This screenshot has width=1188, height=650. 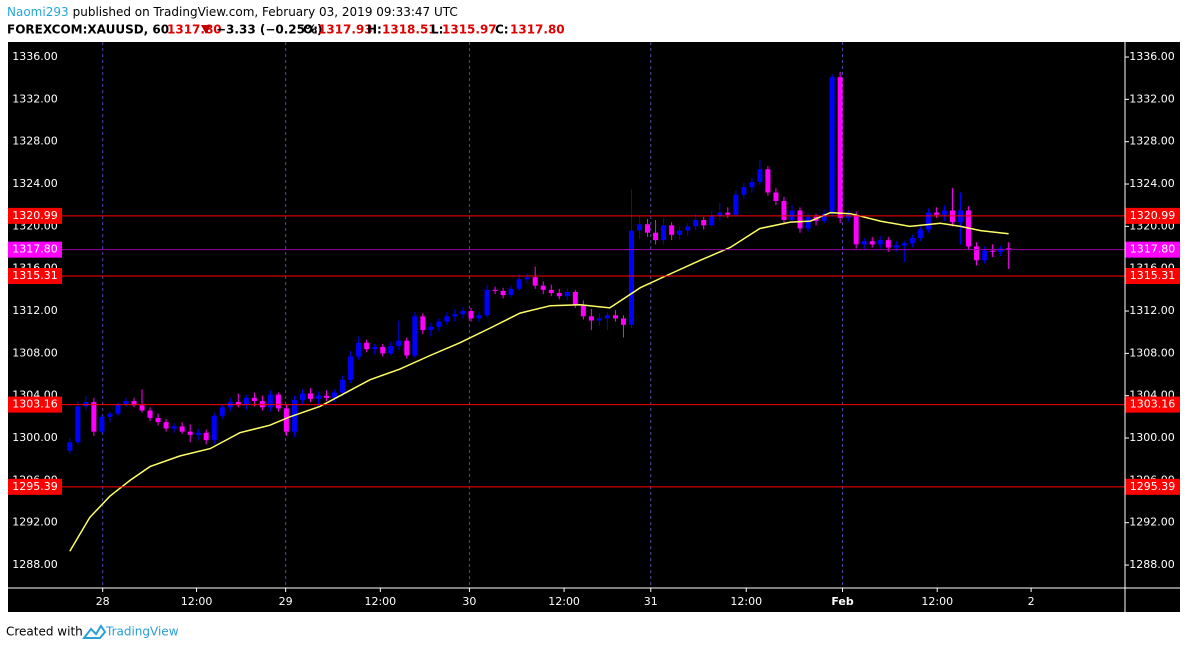 What do you see at coordinates (35, 141) in the screenshot?
I see `y-tick-label: 1328.00` at bounding box center [35, 141].